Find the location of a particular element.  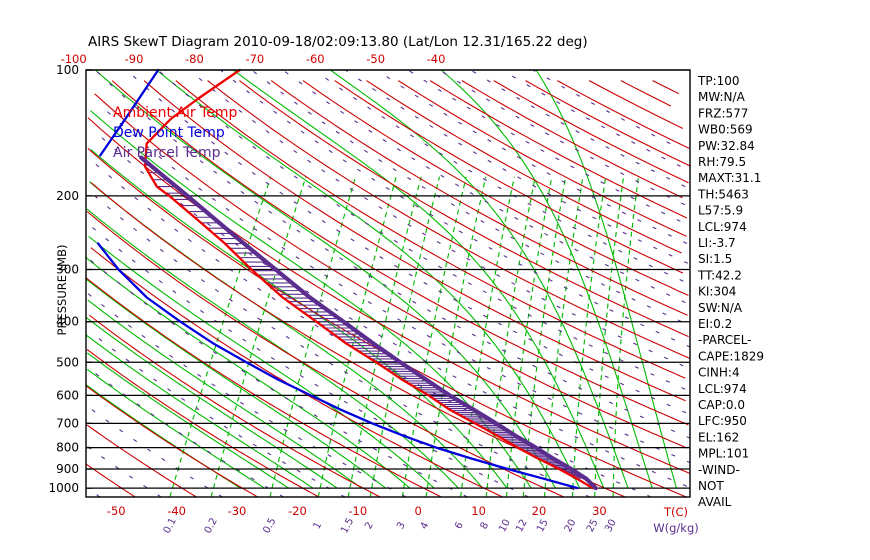

pressure-tick-label: 800 is located at coordinates (67, 448).